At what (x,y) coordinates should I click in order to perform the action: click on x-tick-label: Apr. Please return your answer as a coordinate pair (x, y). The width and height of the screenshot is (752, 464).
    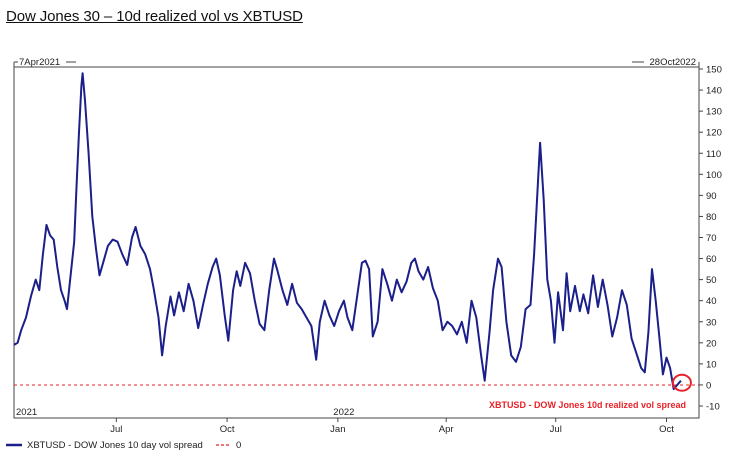
    Looking at the image, I should click on (446, 429).